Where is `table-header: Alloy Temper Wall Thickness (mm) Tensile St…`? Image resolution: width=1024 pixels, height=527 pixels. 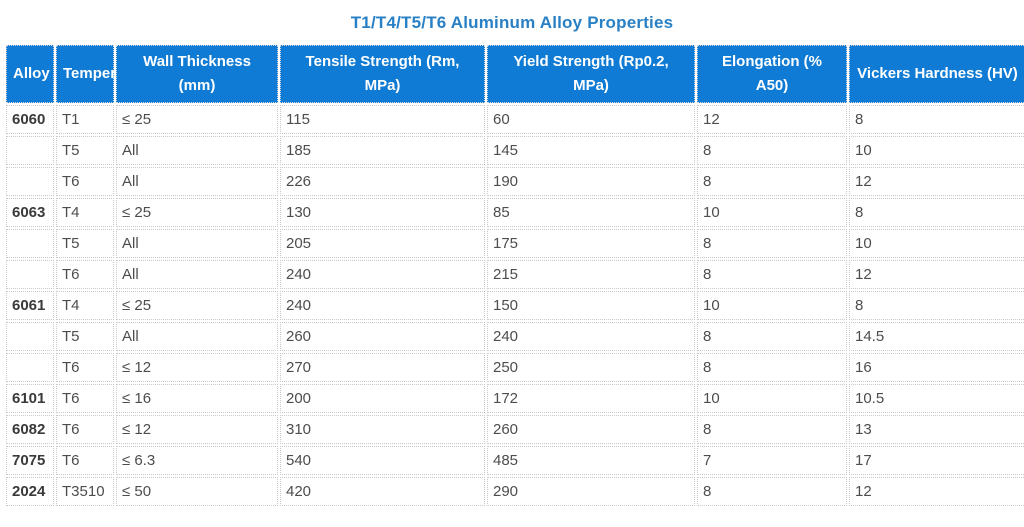
table-header: Alloy Temper Wall Thickness (mm) Tensile St… is located at coordinates (515, 74).